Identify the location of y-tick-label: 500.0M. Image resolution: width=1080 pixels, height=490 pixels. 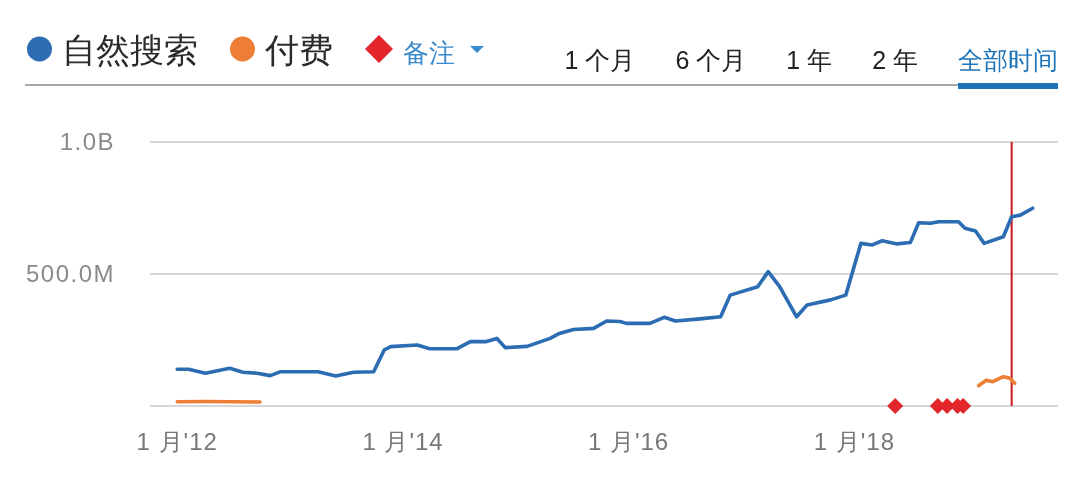
(70, 273).